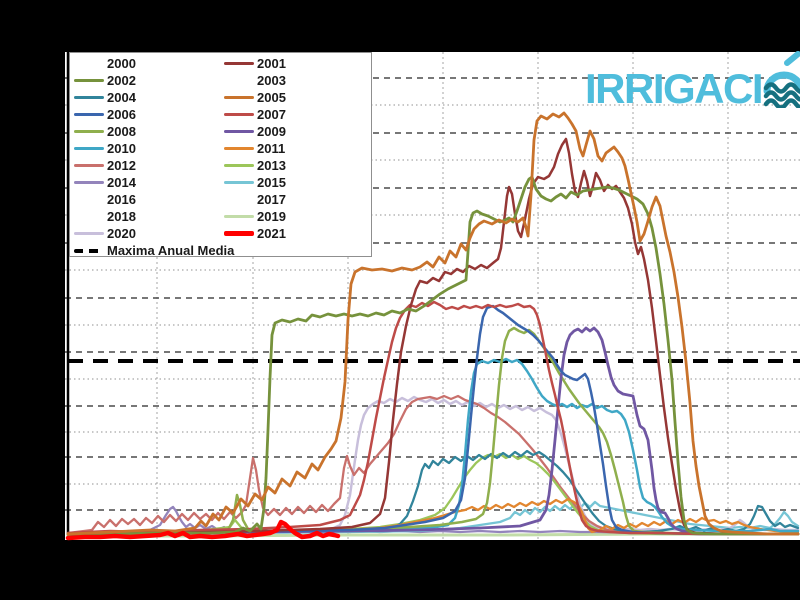 The height and width of the screenshot is (600, 800). Describe the element at coordinates (149, 199) in the screenshot. I see `legend-item-2016: 2016` at that location.